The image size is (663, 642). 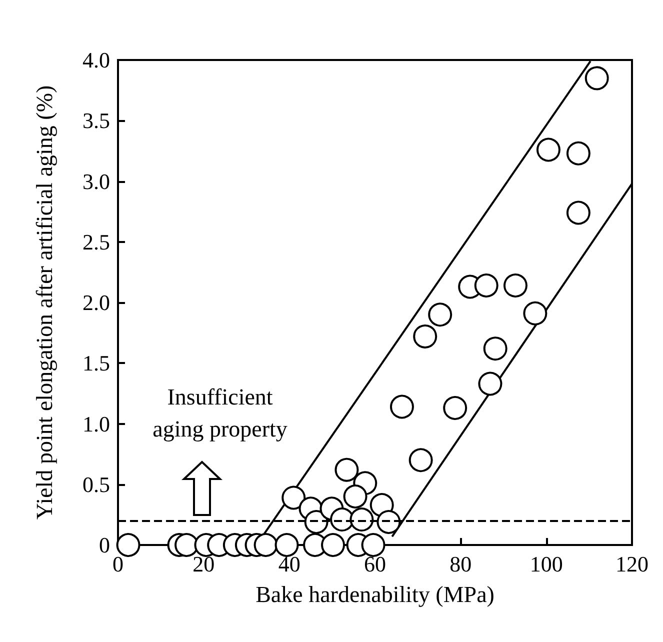 What do you see at coordinates (104, 545) in the screenshot?
I see `y-tick-label: 0` at bounding box center [104, 545].